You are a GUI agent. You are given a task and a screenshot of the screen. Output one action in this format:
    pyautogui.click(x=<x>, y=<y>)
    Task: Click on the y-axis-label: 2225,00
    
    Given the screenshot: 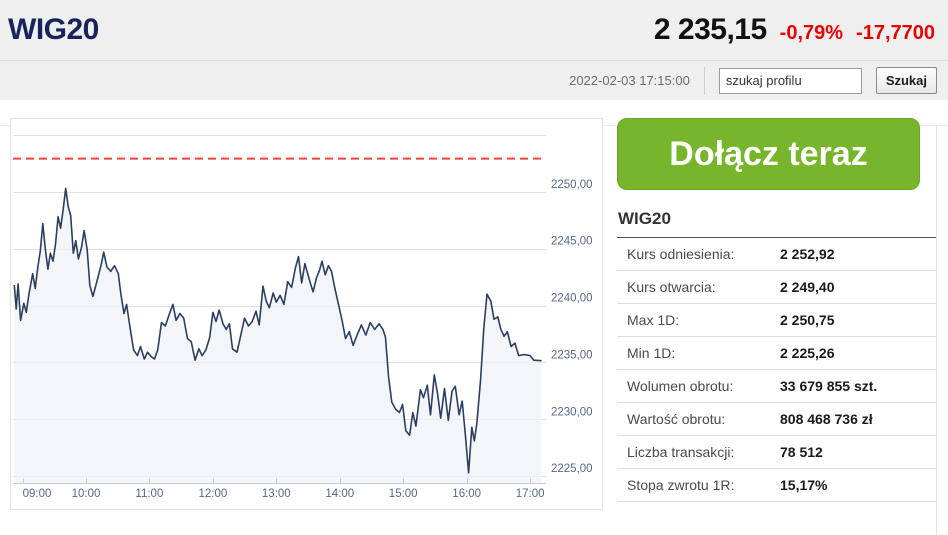 What is the action you would take?
    pyautogui.click(x=572, y=469)
    